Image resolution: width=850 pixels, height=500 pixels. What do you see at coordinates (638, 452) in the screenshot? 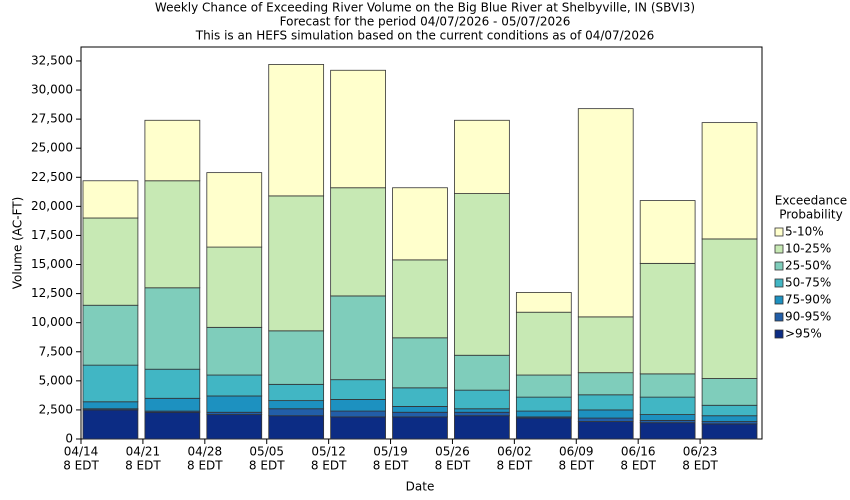
I see `x-tick-label: 06/16` at bounding box center [638, 452].